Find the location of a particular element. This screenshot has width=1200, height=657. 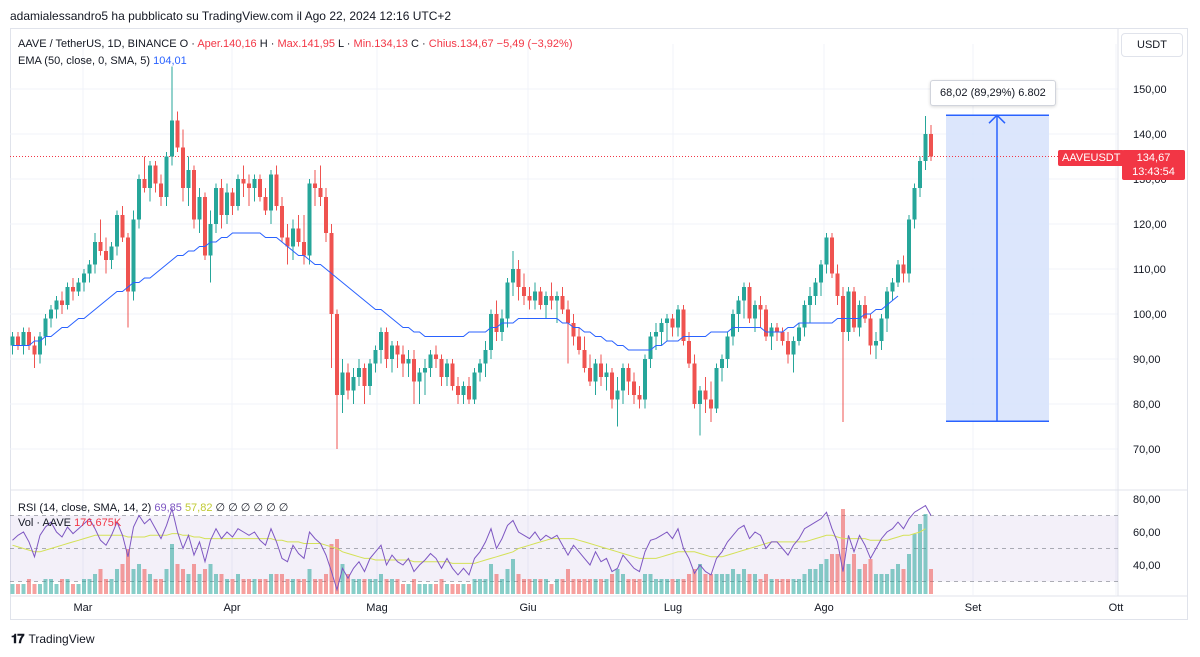

price-tick-label: 150,00 is located at coordinates (1150, 90).